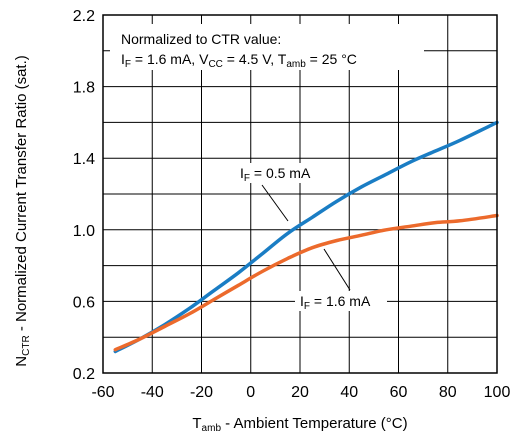  I want to click on x-tick-label: 100, so click(497, 392).